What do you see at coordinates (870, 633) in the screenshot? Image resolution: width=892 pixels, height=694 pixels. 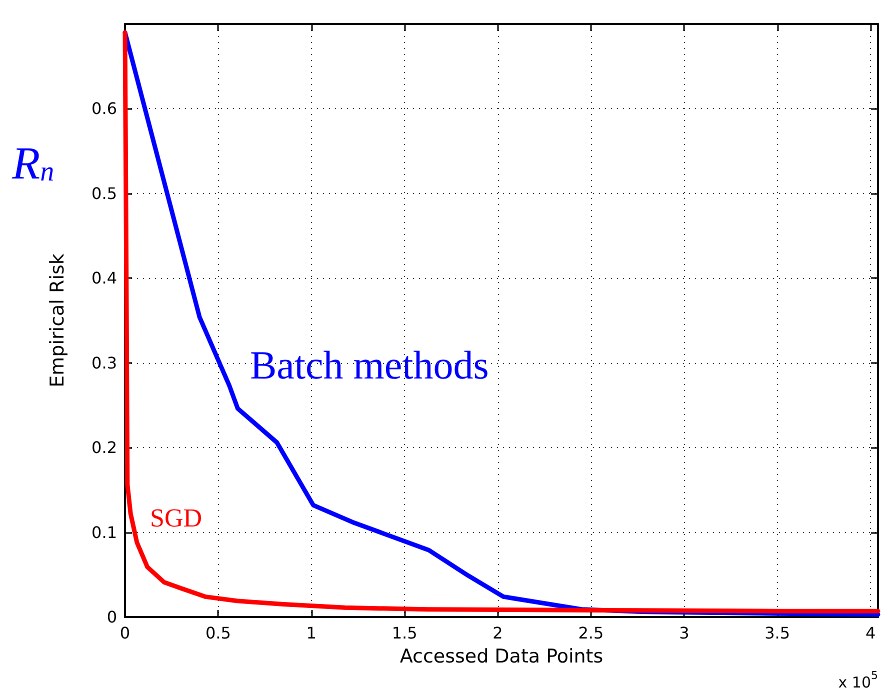 I see `x-tick-label: 4` at bounding box center [870, 633].